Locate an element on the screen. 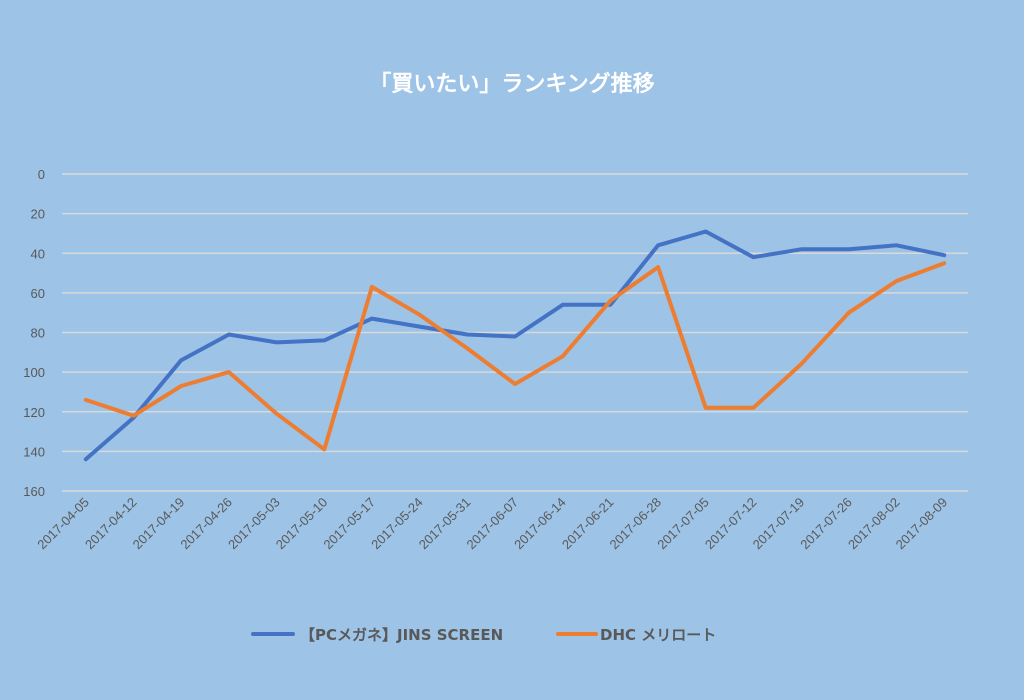  x-tick-label: 2017-08-09 is located at coordinates (922, 524).